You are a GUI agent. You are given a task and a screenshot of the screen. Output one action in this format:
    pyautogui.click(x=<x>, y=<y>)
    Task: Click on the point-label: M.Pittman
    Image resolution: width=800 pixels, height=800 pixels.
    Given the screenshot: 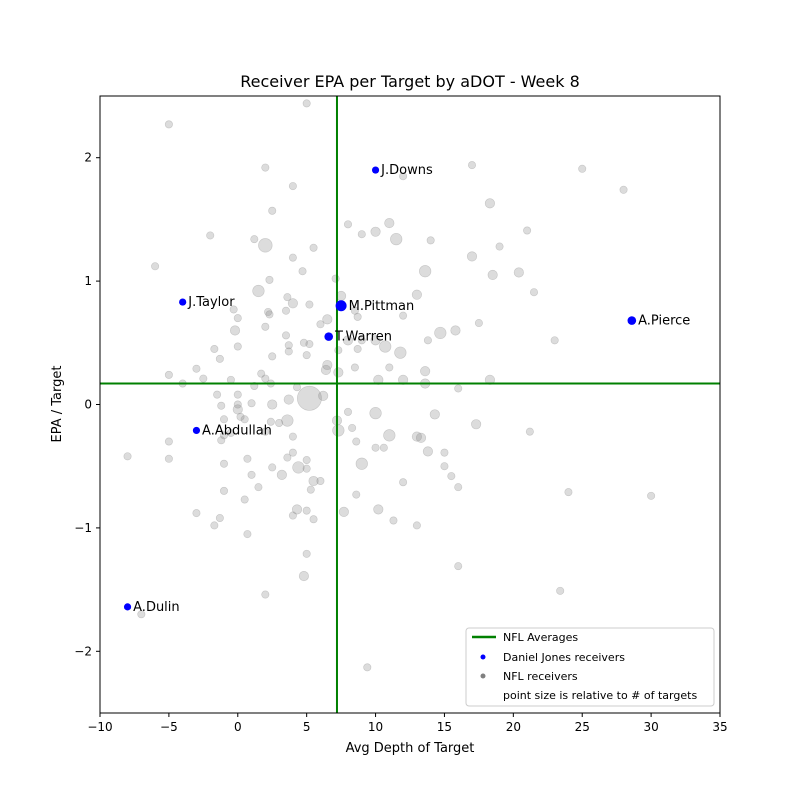 What is the action you would take?
    pyautogui.click(x=382, y=306)
    